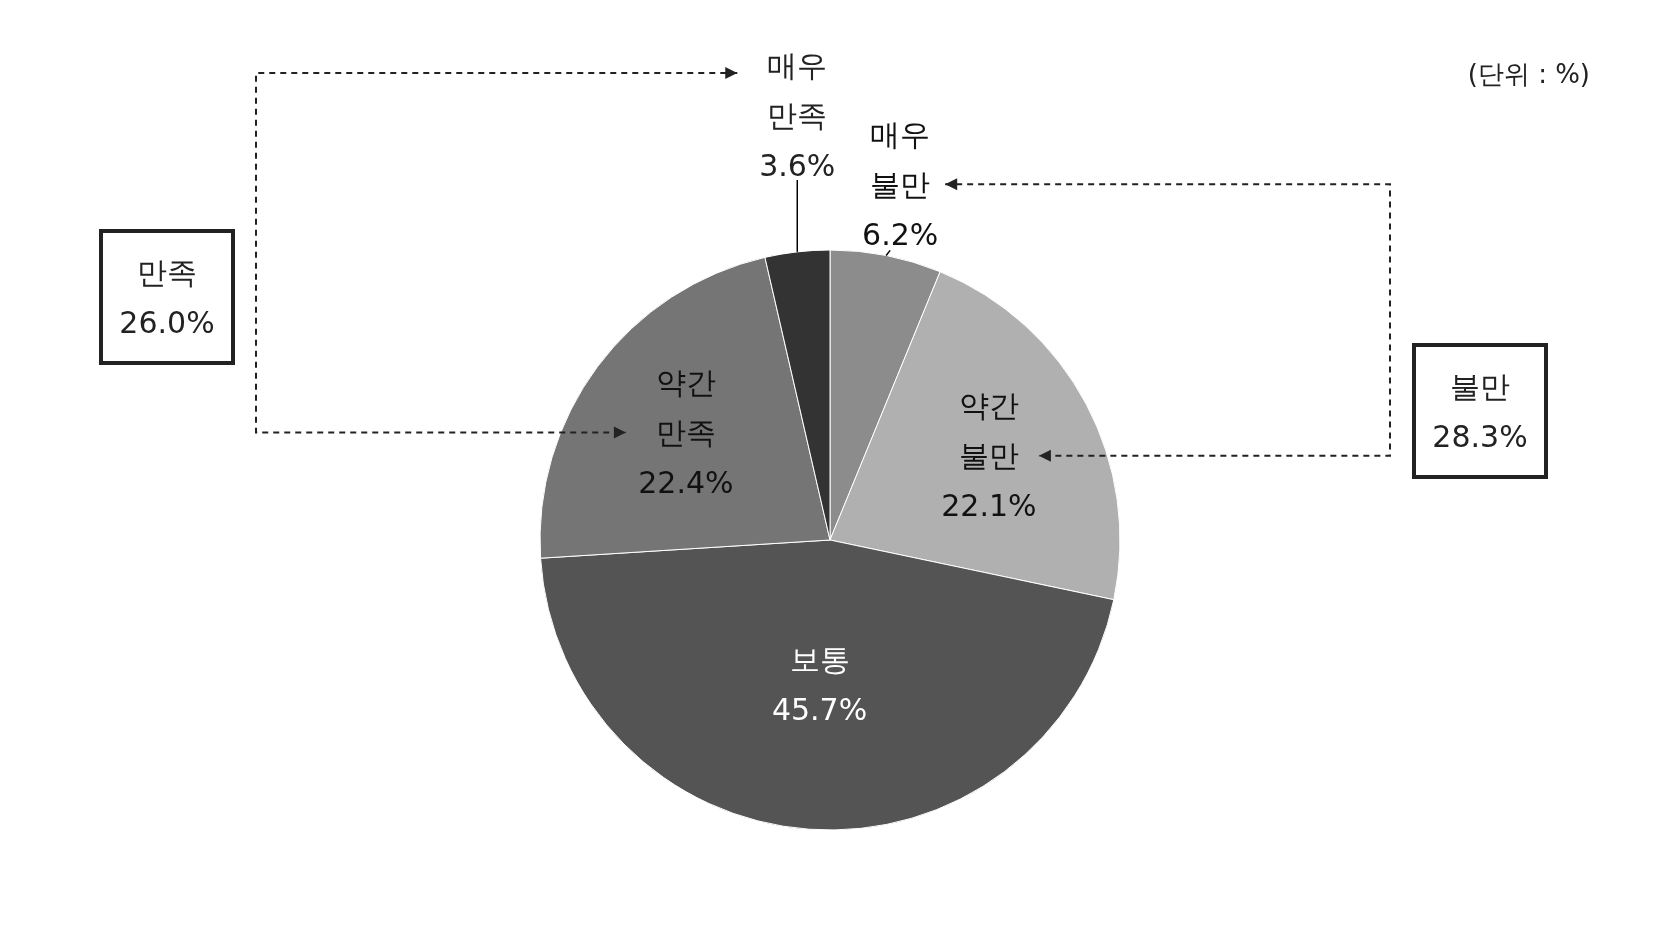  Describe the element at coordinates (685, 407) in the screenshot. I see `slice-label: 약간 만족` at that location.